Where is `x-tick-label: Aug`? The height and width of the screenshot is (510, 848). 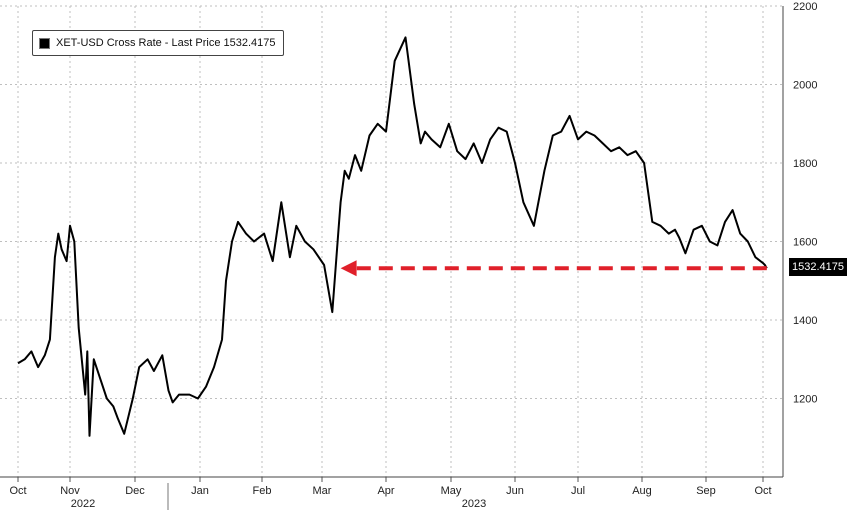
x-tick-label: Aug is located at coordinates (642, 491).